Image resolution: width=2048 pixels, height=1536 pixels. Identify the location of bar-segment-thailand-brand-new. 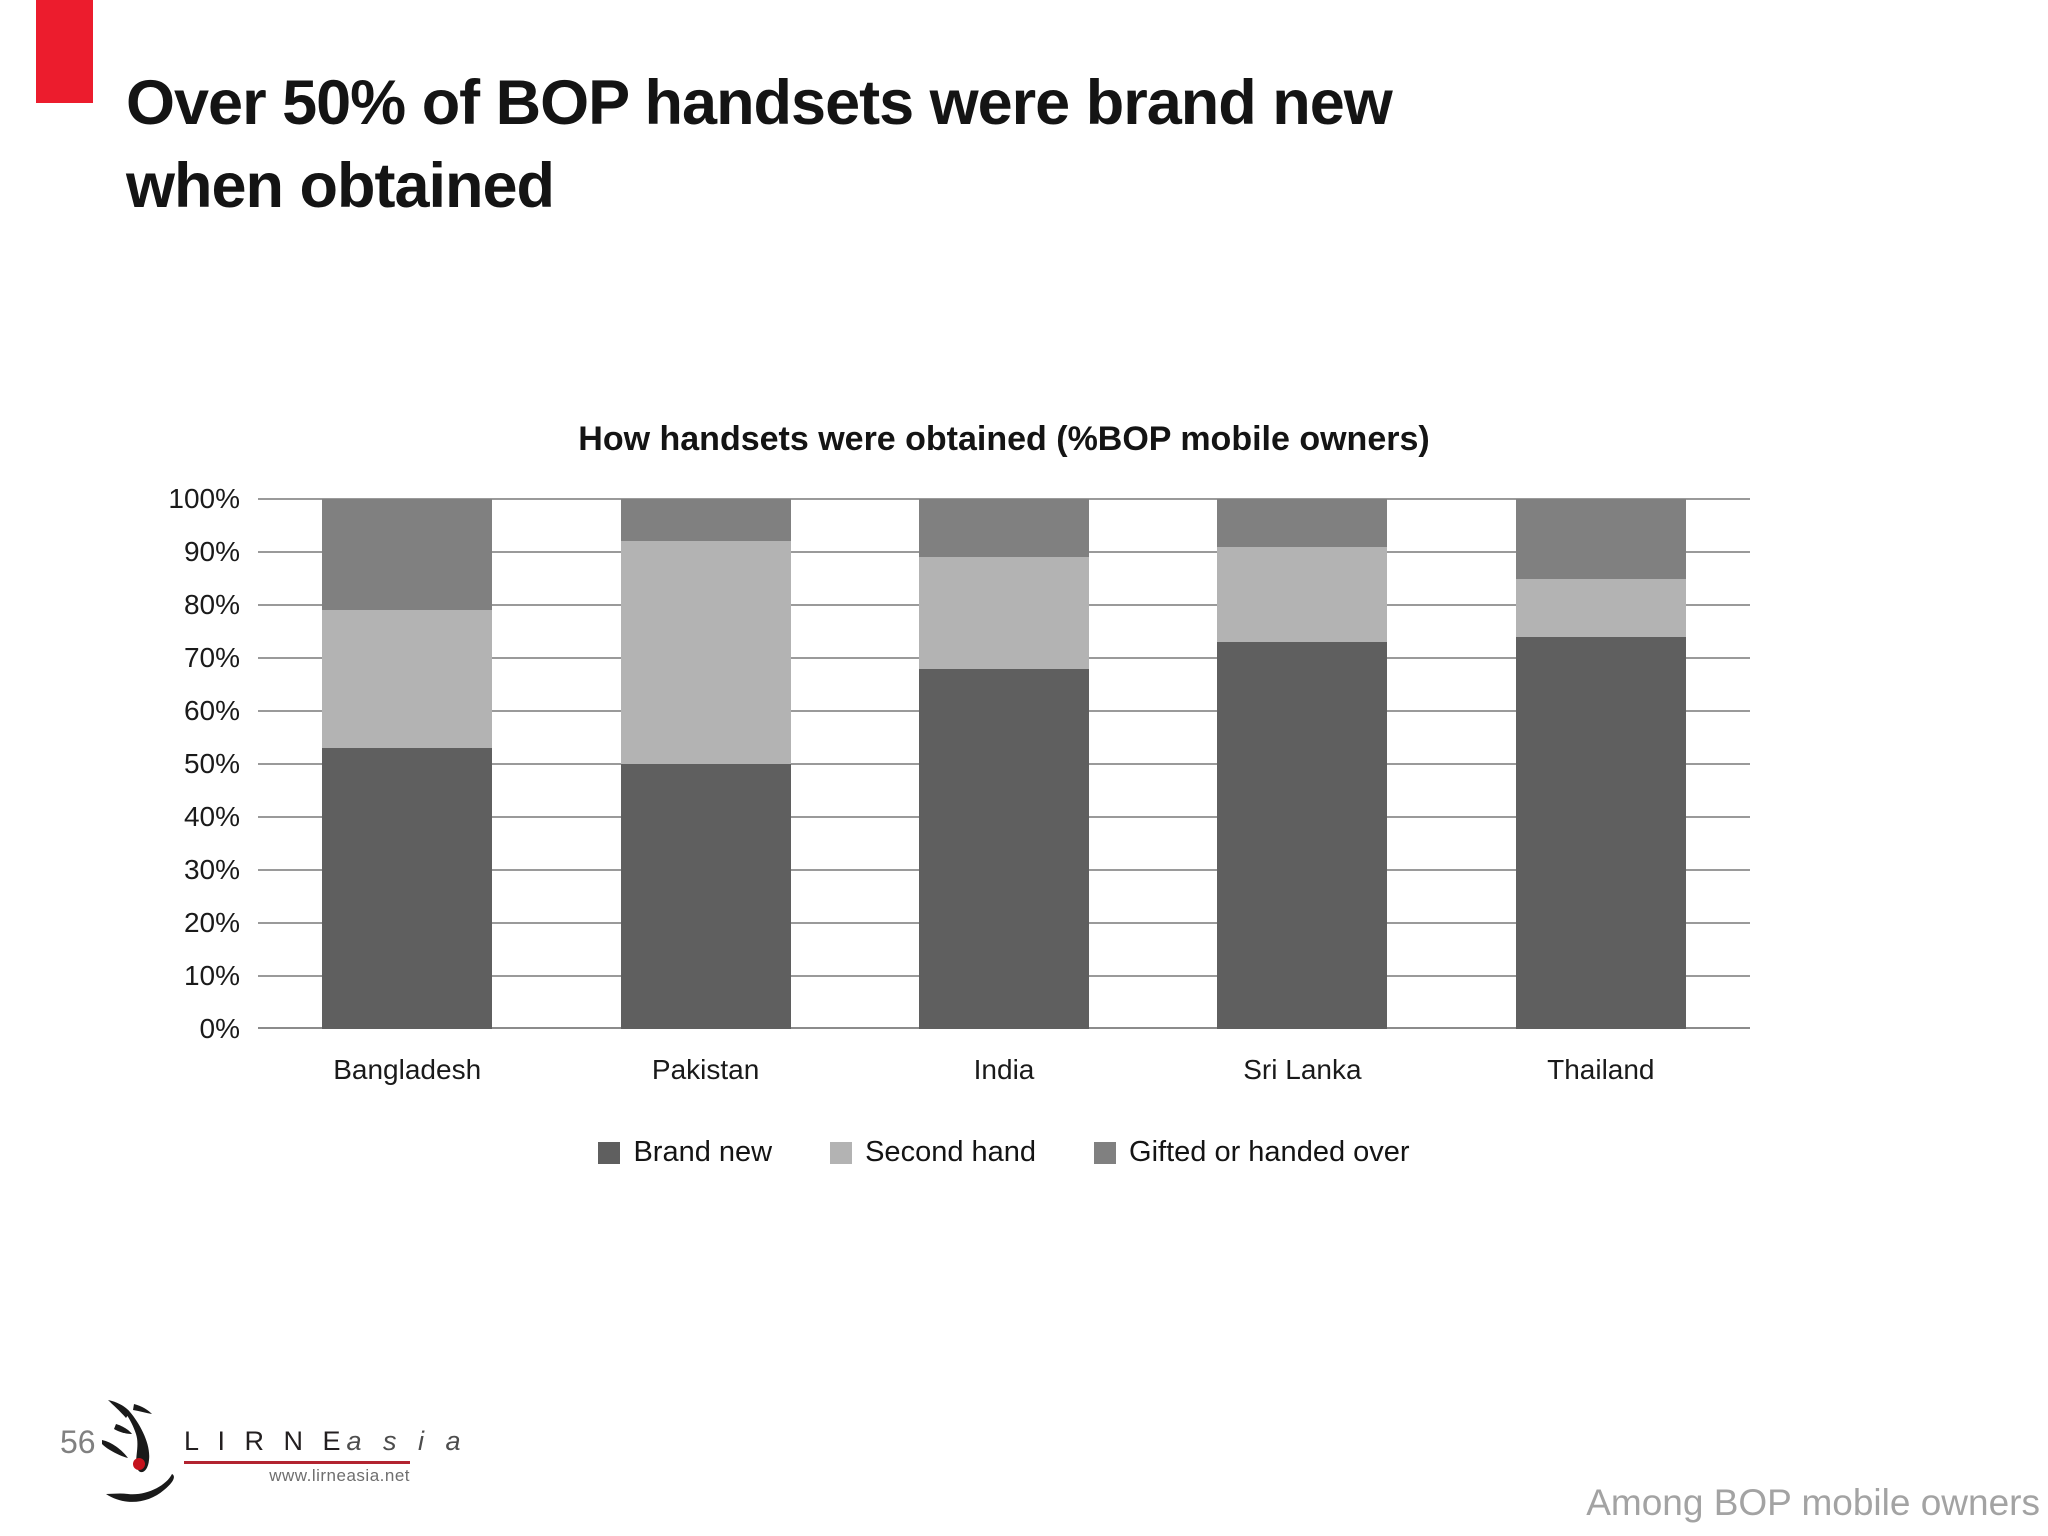
(1600, 832).